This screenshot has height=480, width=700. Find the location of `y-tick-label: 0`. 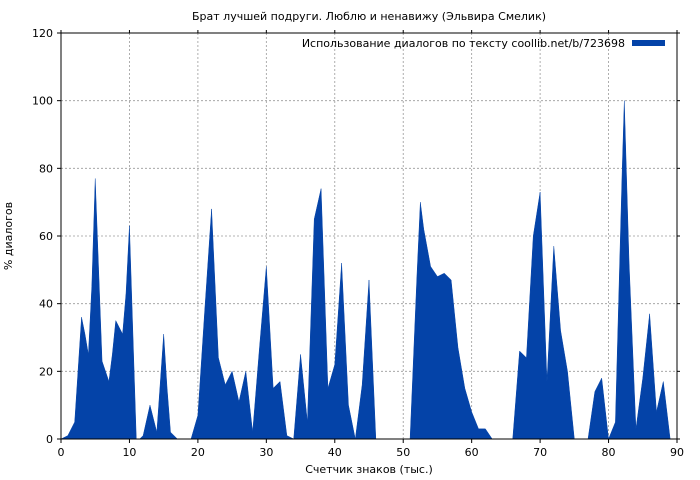

y-tick-label: 0 is located at coordinates (49, 439).